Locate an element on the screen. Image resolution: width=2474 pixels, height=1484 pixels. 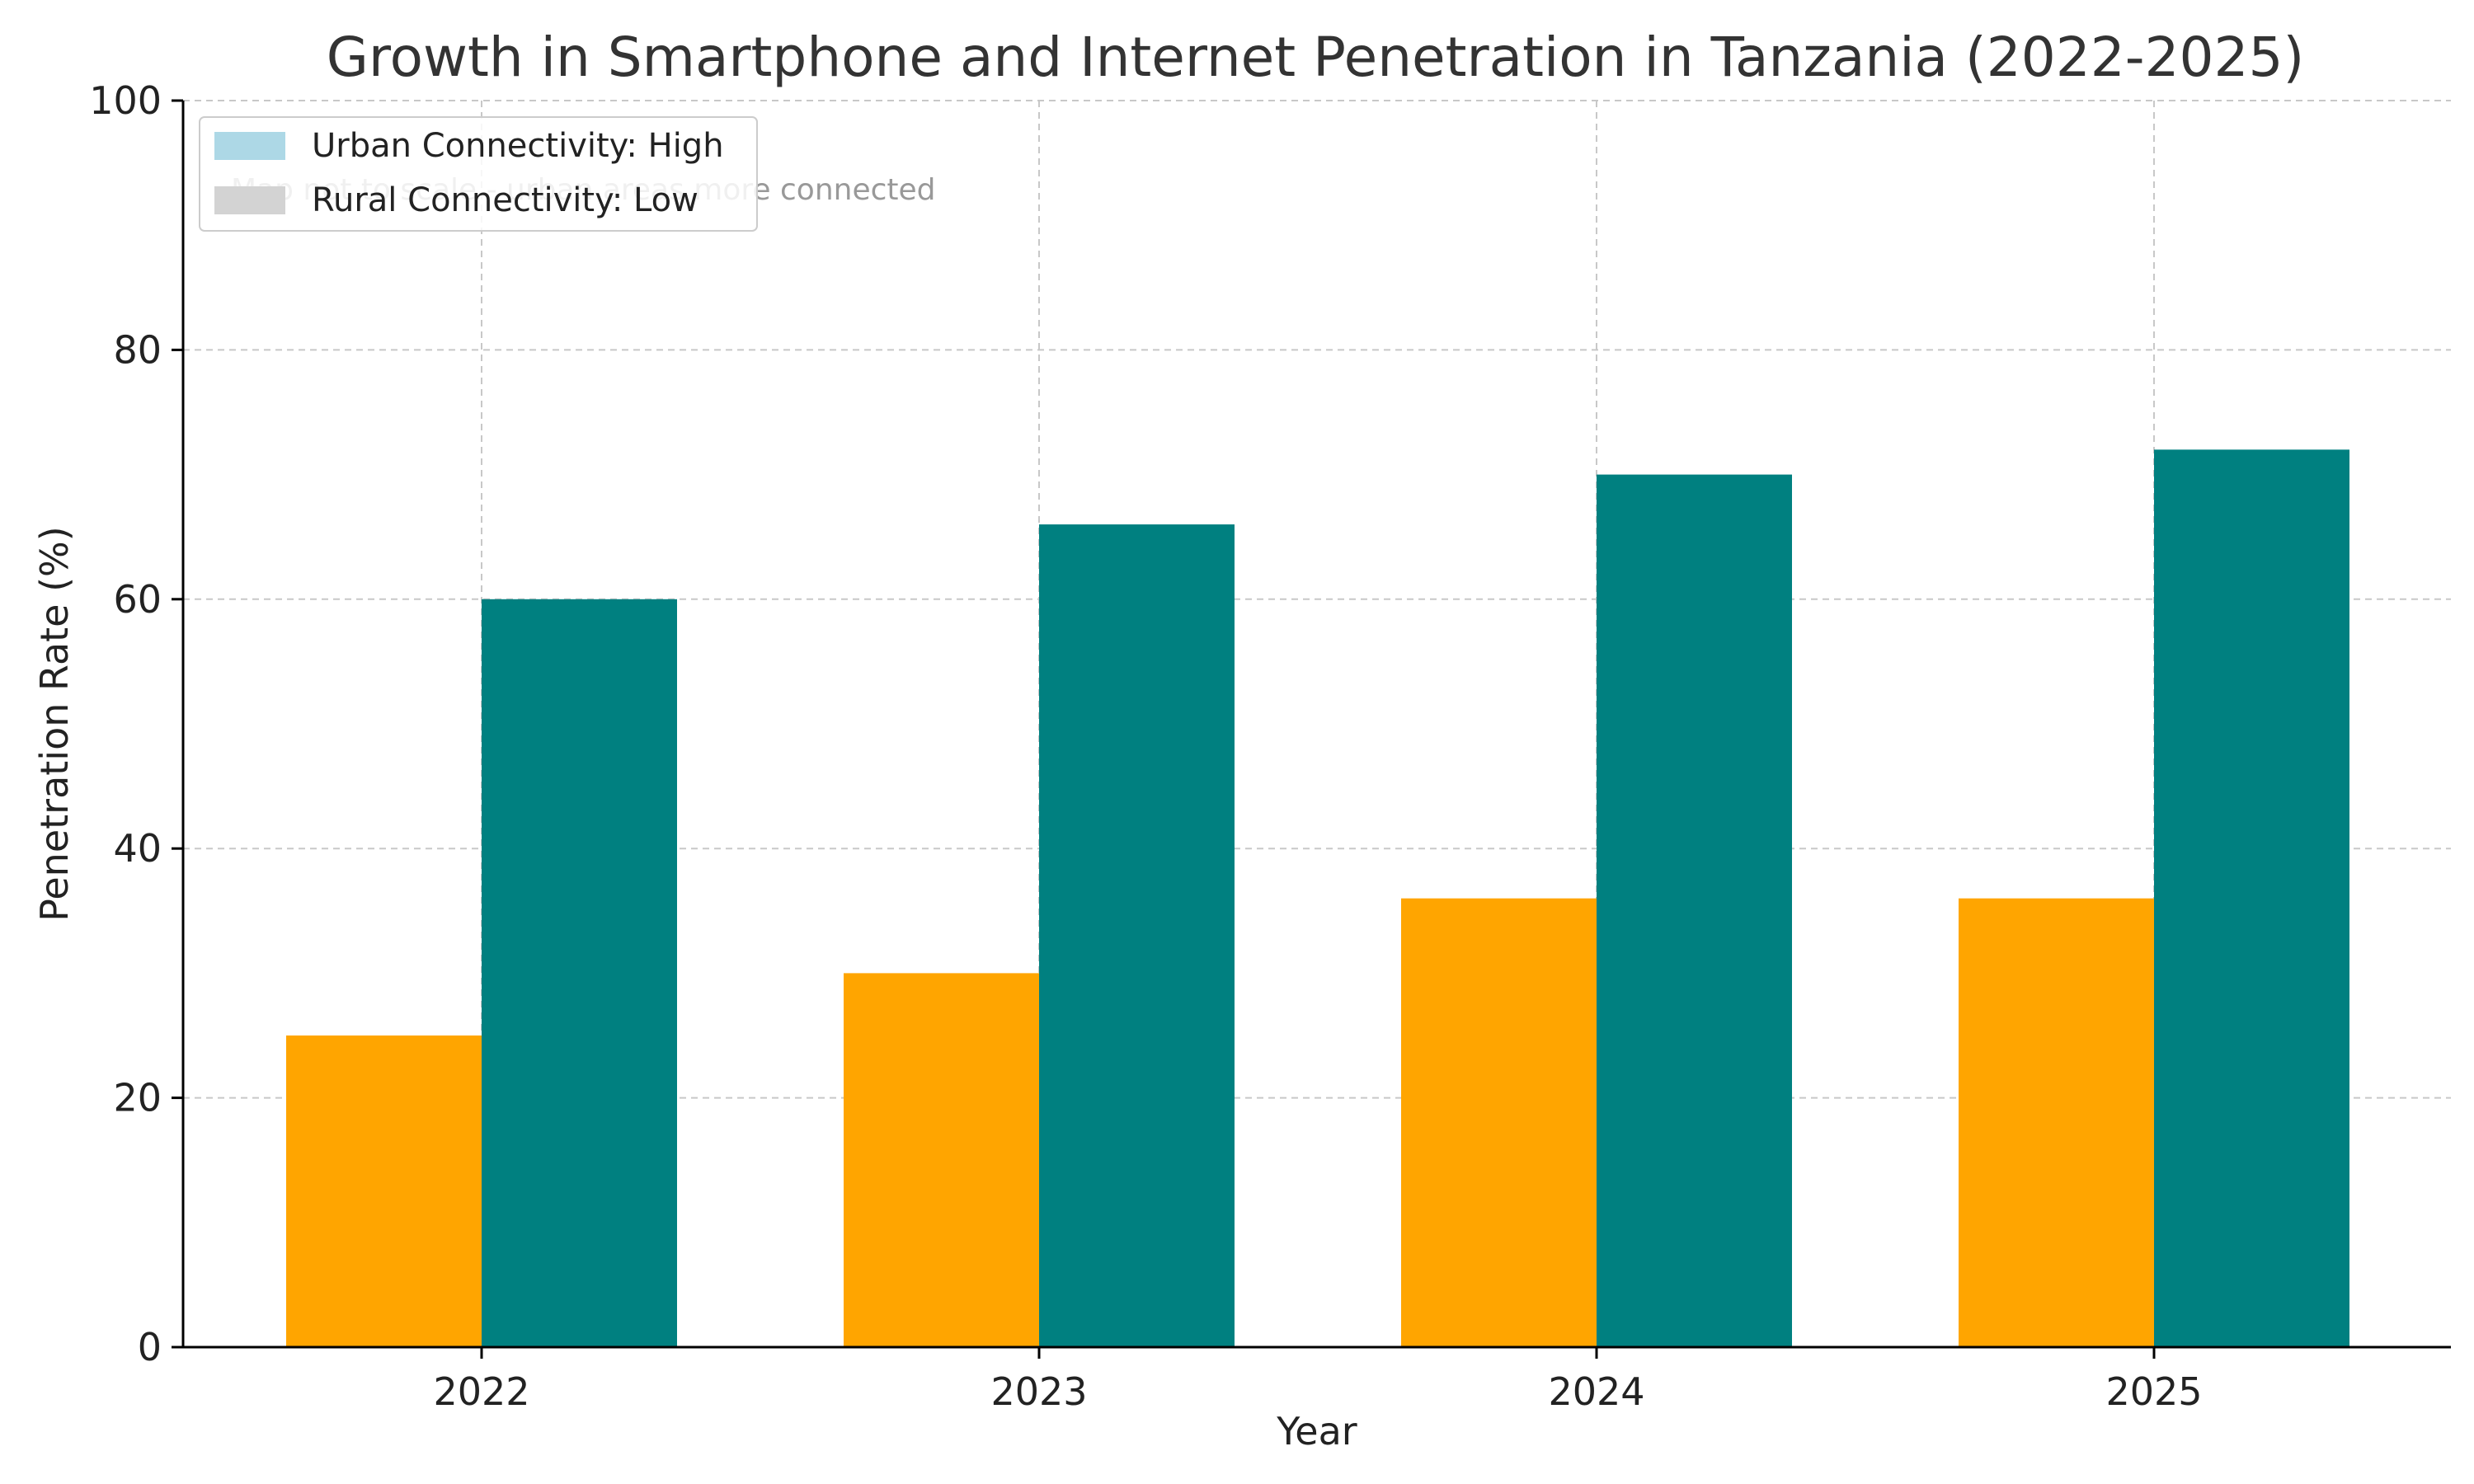
bar-series-2-2024 is located at coordinates (1694, 910).